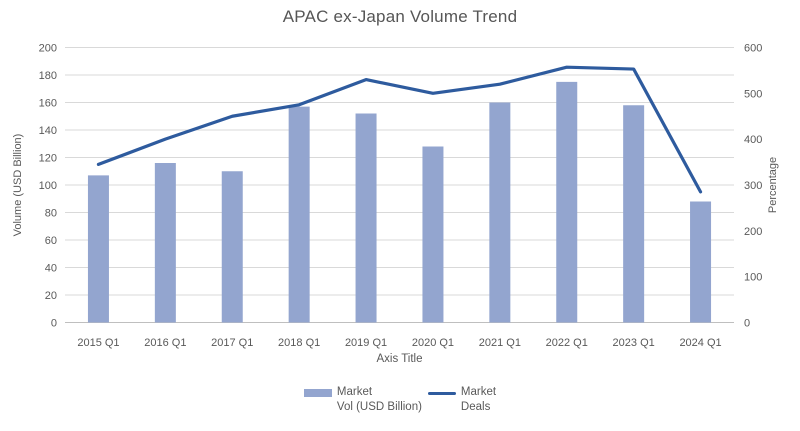  I want to click on right-axis-tick-label: 600, so click(753, 49).